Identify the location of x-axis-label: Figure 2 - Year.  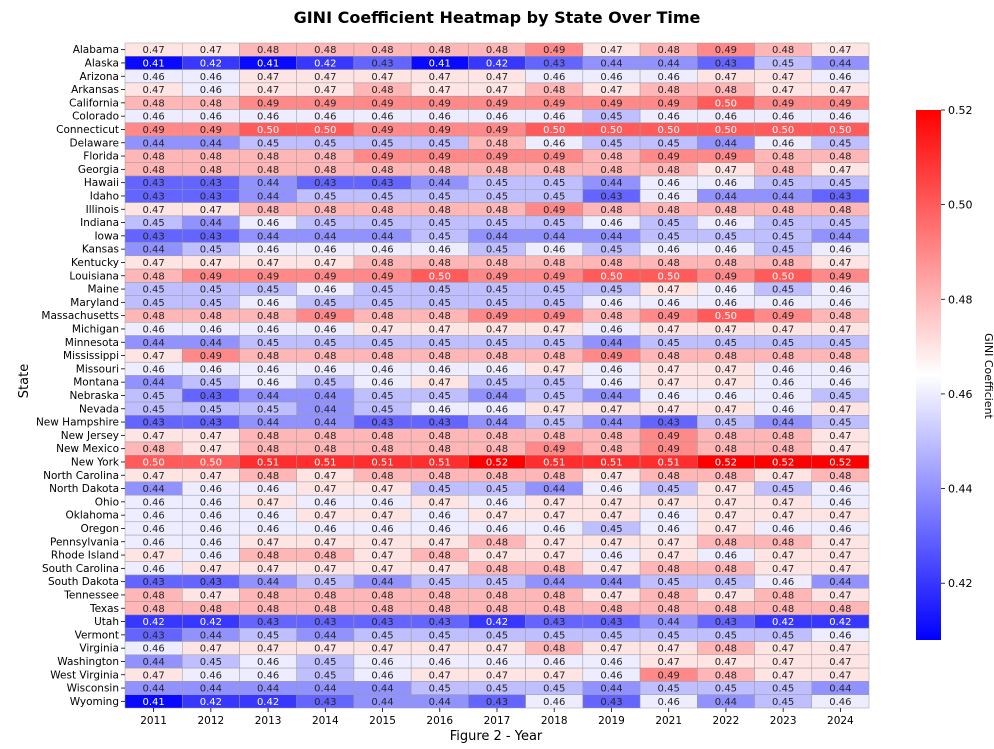
(496, 736).